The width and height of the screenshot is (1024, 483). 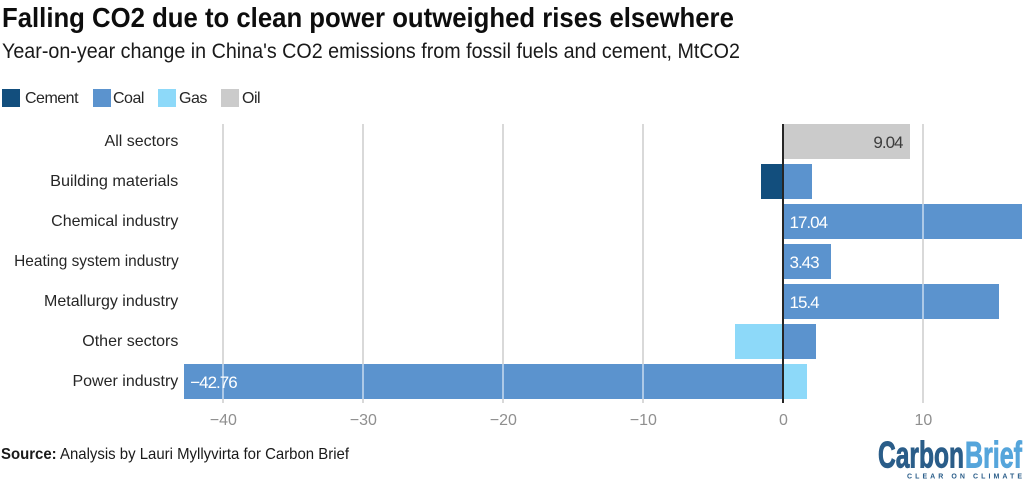 What do you see at coordinates (921, 455) in the screenshot?
I see `svg-text: Carbon` at bounding box center [921, 455].